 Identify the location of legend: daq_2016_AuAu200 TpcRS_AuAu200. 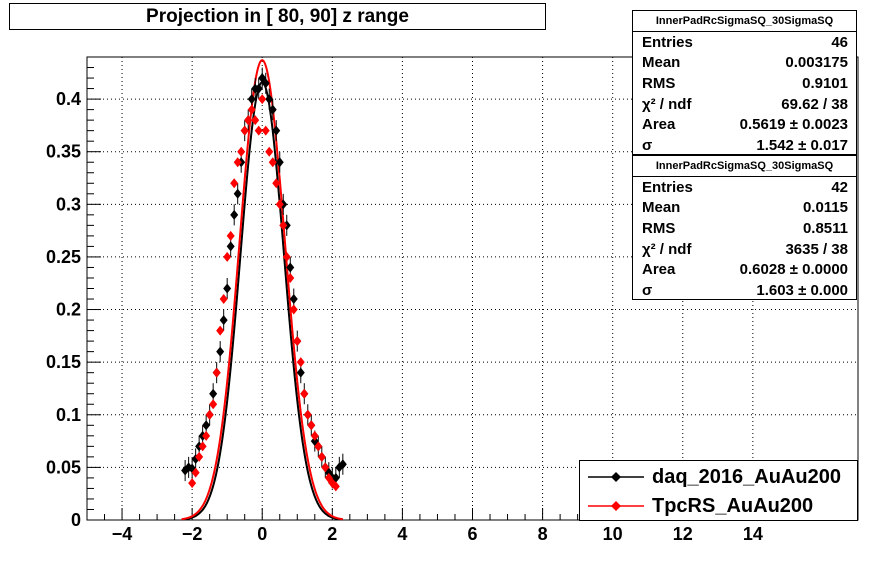
(718, 490).